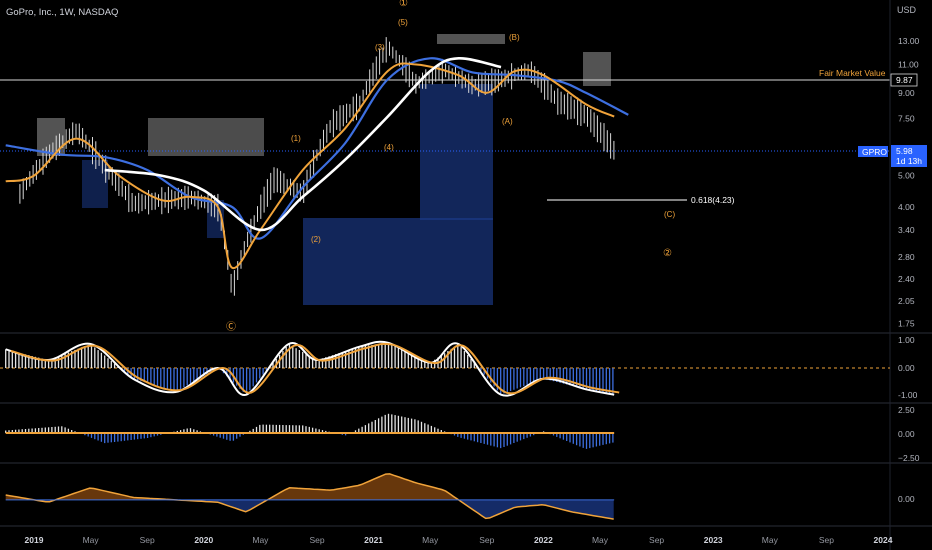 The image size is (932, 550). Describe the element at coordinates (403, 22) in the screenshot. I see `wave-label-5: (5)` at that location.